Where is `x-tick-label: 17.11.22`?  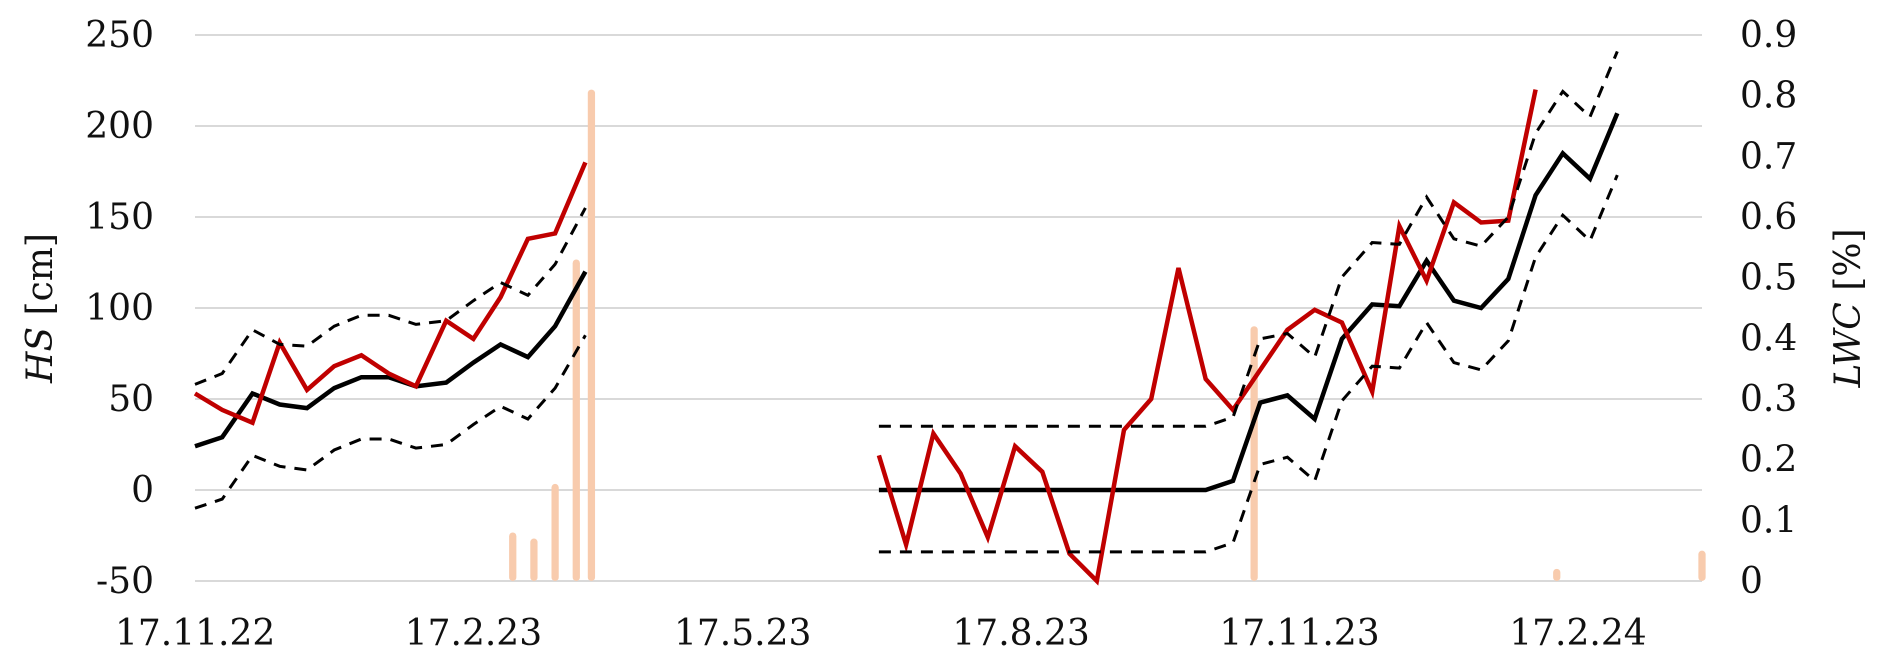 x-tick-label: 17.11.22 is located at coordinates (195, 633).